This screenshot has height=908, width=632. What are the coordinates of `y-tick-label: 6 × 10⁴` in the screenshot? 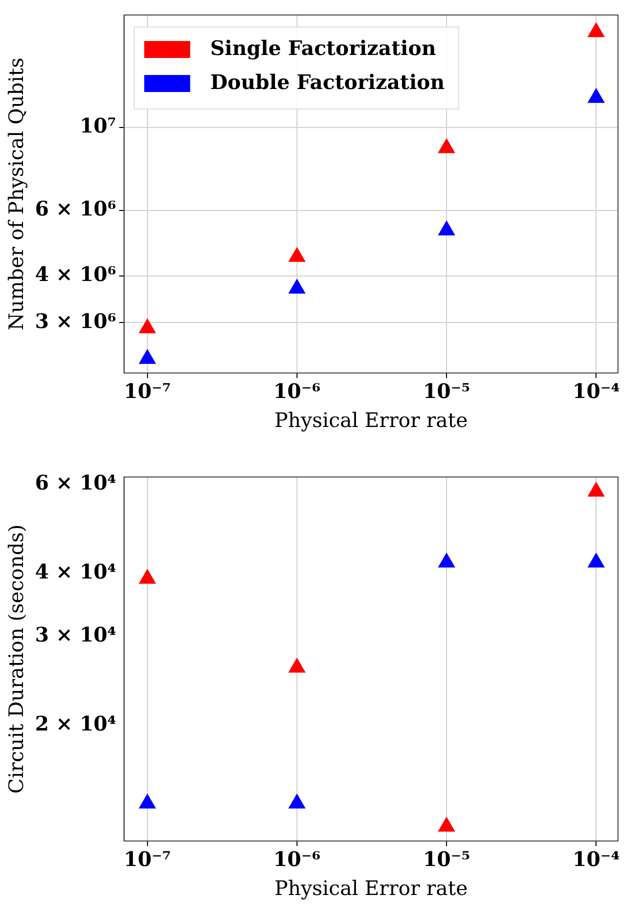 It's located at (75, 482).